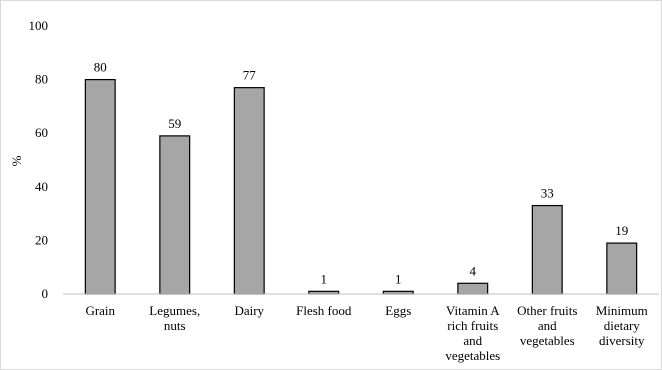  Describe the element at coordinates (41, 132) in the screenshot. I see `y-tick-label: 60` at that location.